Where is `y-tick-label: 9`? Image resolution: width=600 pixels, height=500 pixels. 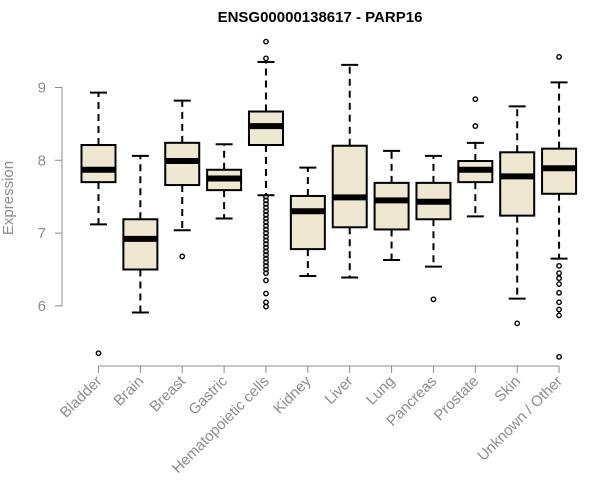 y-tick-label: 9 is located at coordinates (42, 88).